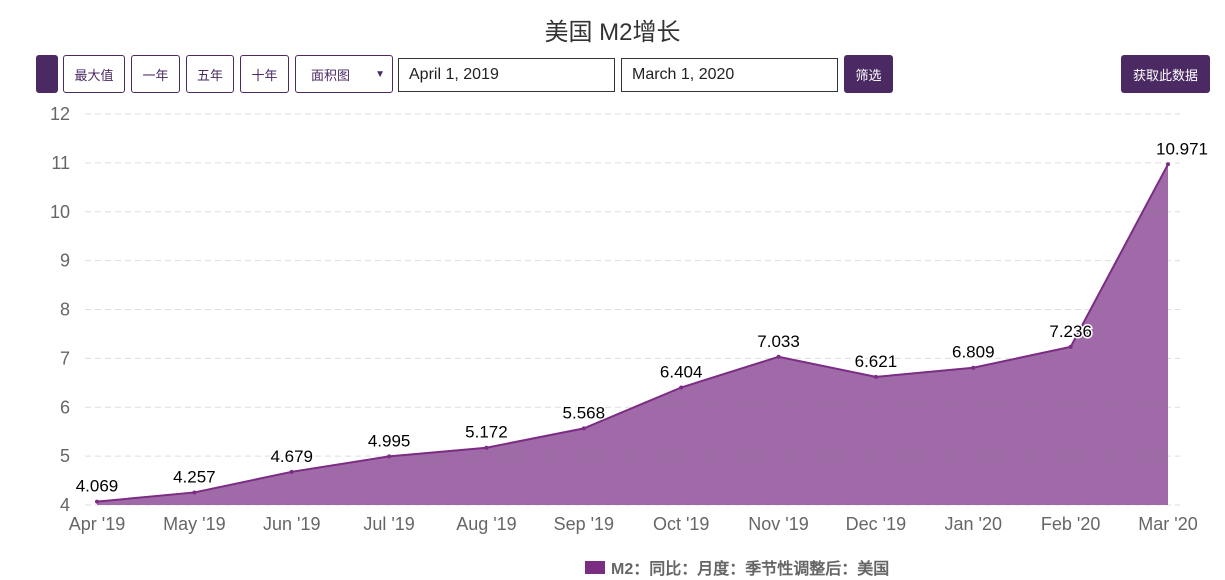  What do you see at coordinates (47, 74) in the screenshot?
I see `menu-button` at bounding box center [47, 74].